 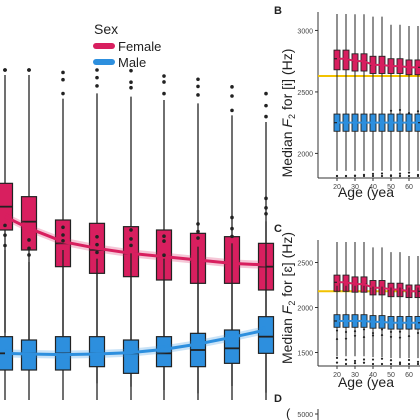 I want to click on panel-b-x-axis-label: Age (yea, so click(x=366, y=192).